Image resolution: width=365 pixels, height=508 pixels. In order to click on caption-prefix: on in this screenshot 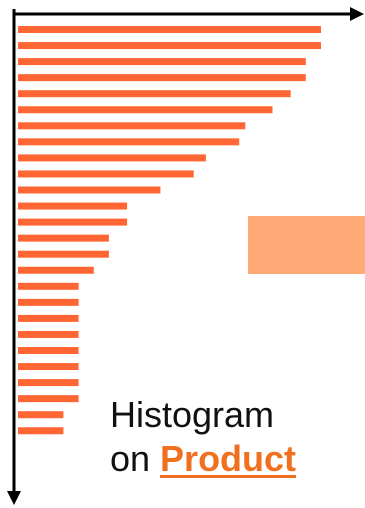, I will do `click(135, 458)`.